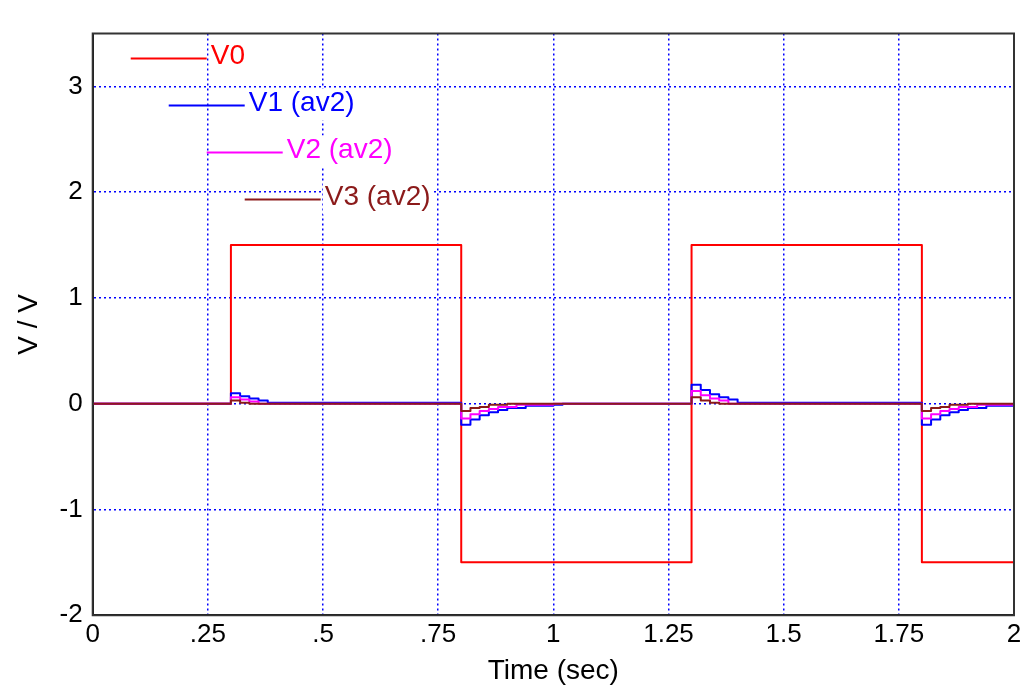 Image resolution: width=1036 pixels, height=698 pixels. Describe the element at coordinates (668, 632) in the screenshot. I see `x-tick-label: 1.25` at that location.